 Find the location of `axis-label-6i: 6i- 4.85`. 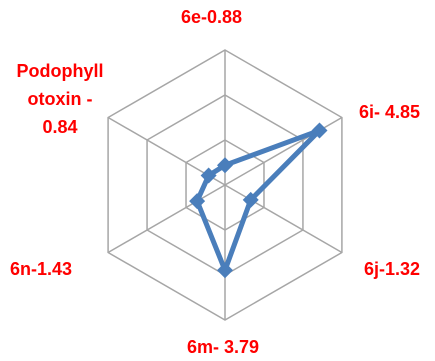

axis-label-6i: 6i- 4.85 is located at coordinates (390, 112).